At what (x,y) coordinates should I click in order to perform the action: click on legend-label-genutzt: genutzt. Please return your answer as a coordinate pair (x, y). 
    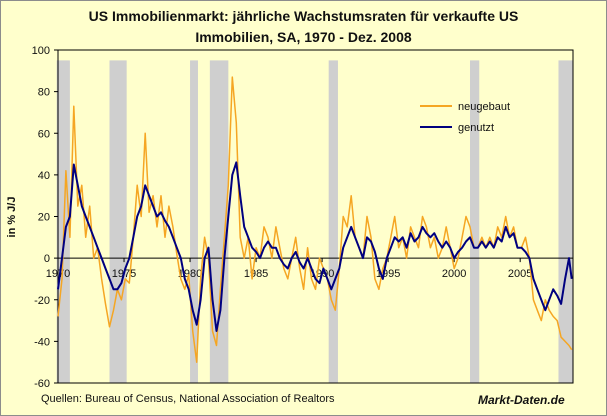
    Looking at the image, I should click on (476, 128).